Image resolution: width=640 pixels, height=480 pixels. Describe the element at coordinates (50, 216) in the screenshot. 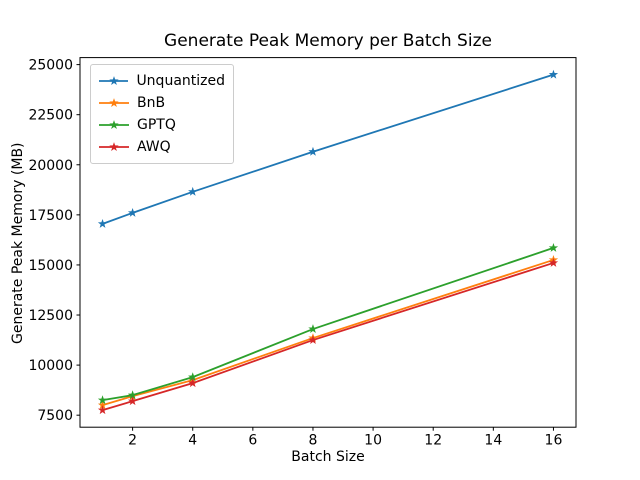

I see `y-tick-label: 17500` at that location.